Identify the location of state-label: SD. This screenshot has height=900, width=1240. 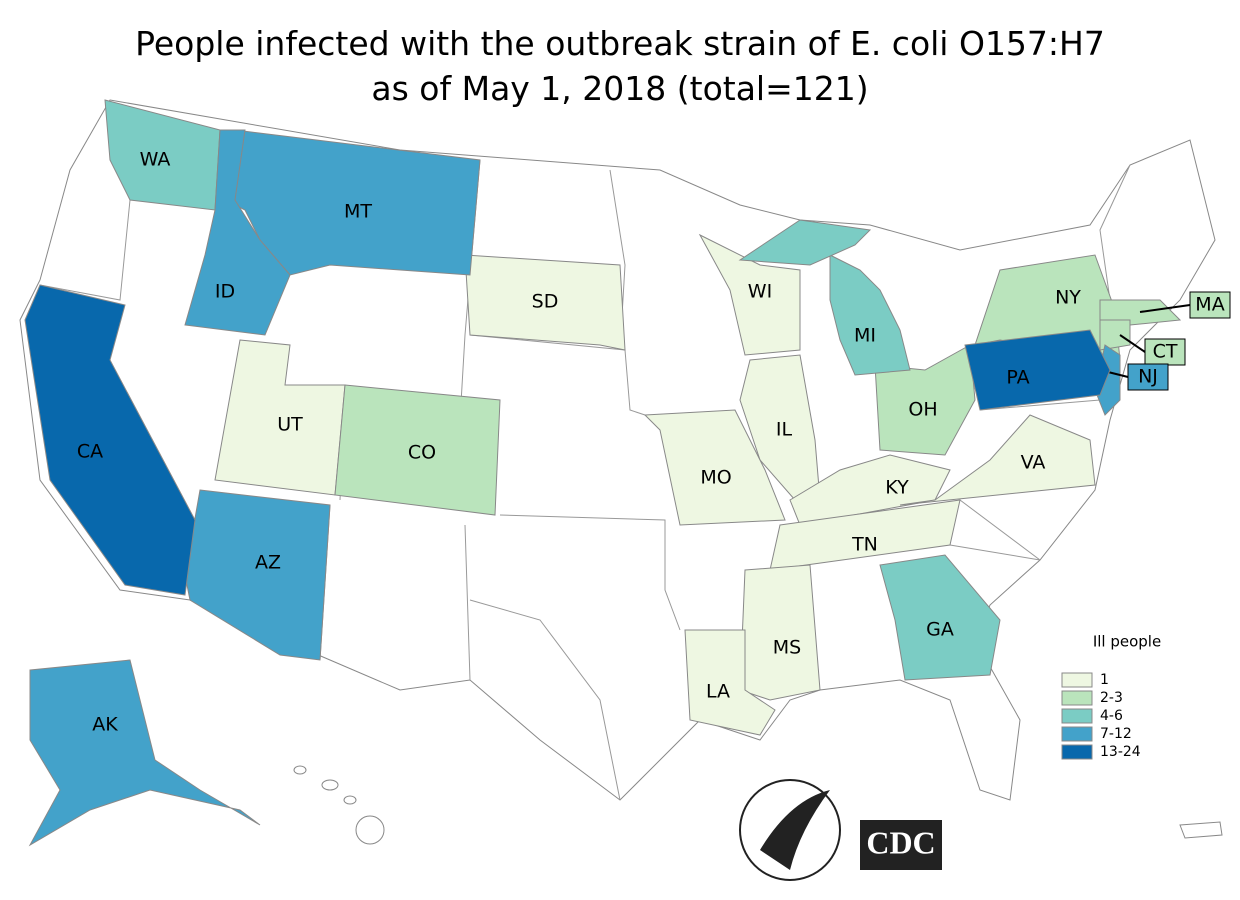
(545, 302).